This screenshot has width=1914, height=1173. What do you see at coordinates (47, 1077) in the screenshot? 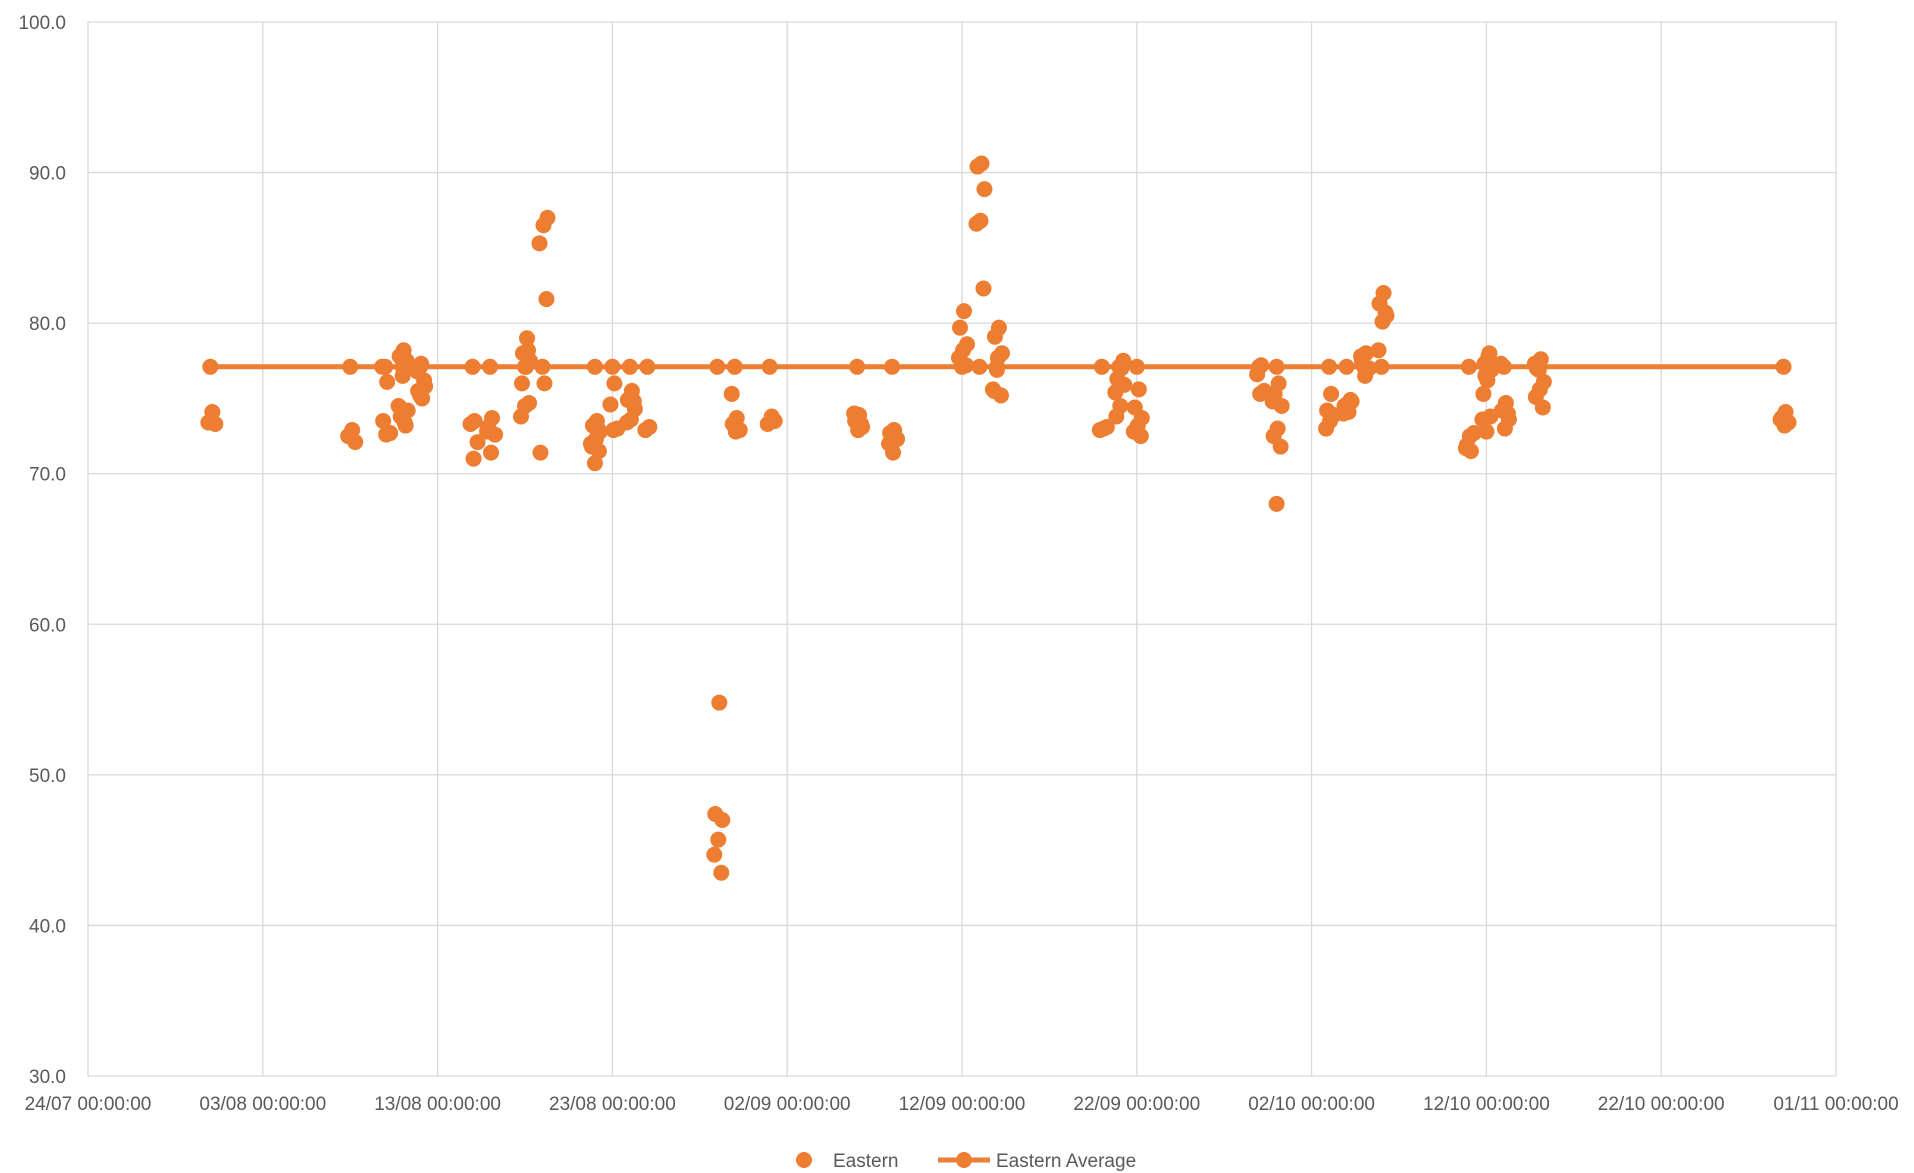
I see `y-tick-label: 30.0` at bounding box center [47, 1077].